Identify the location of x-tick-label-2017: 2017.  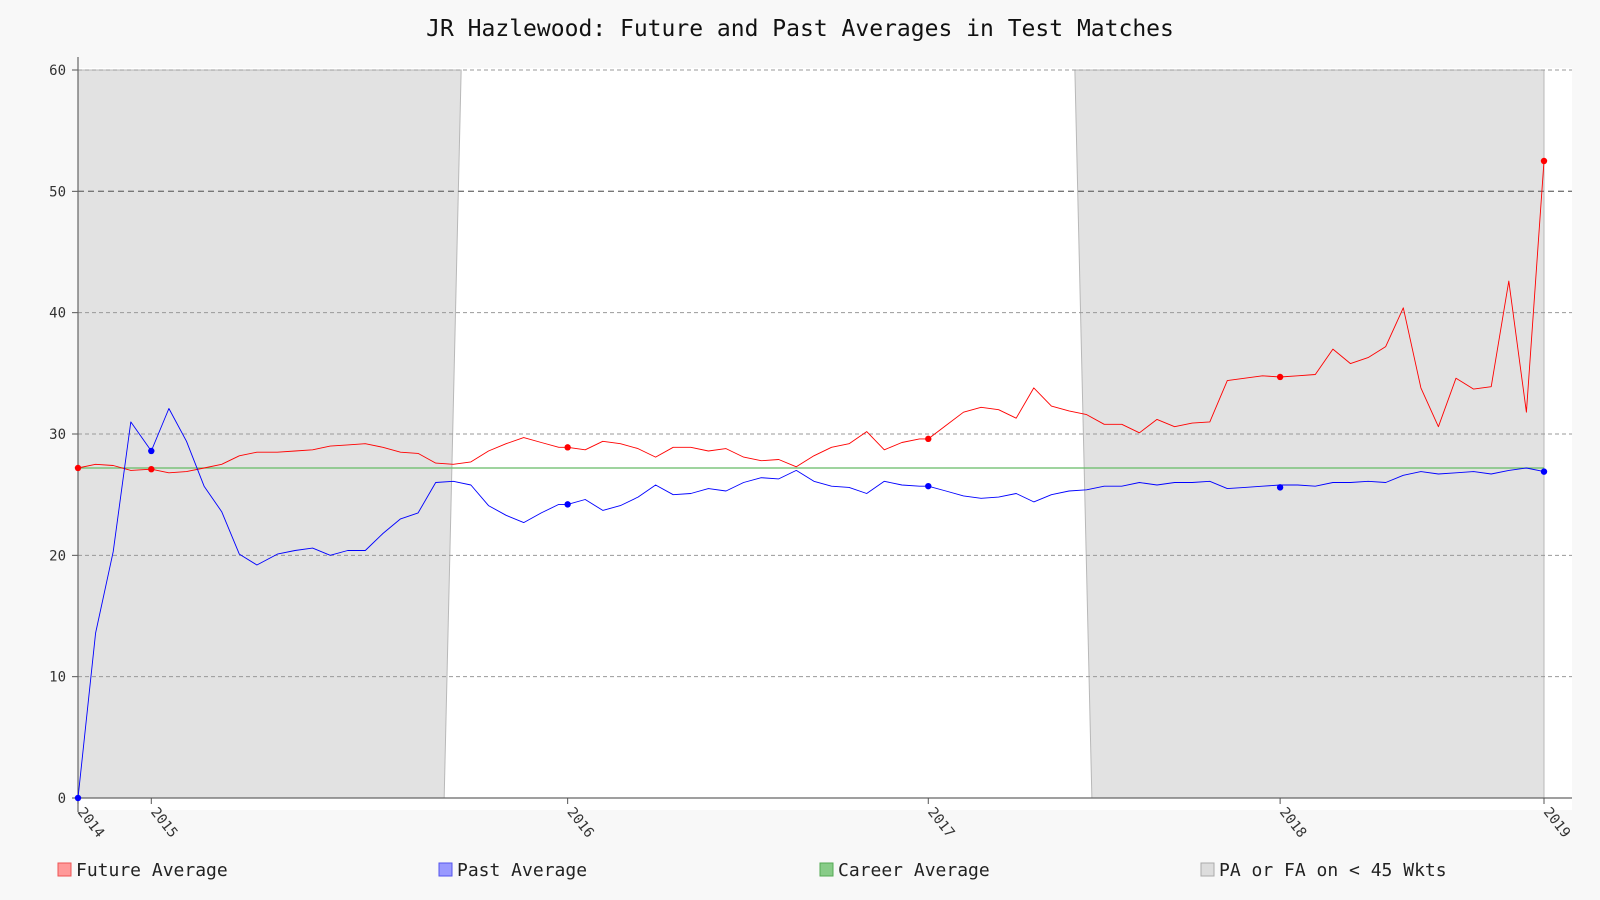
(940, 823).